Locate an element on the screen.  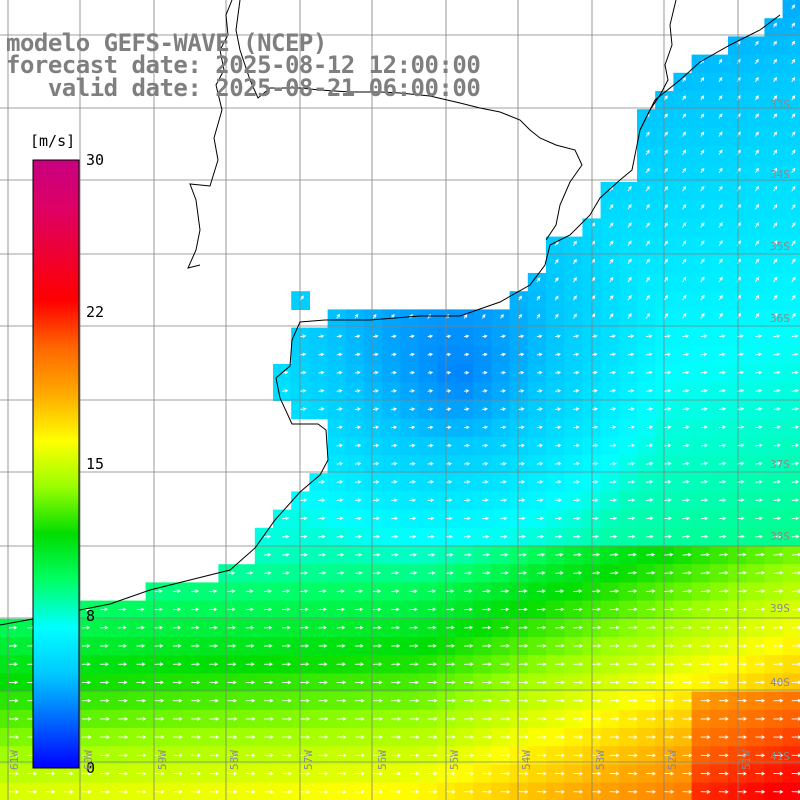
lon-label: 54W is located at coordinates (526, 760).